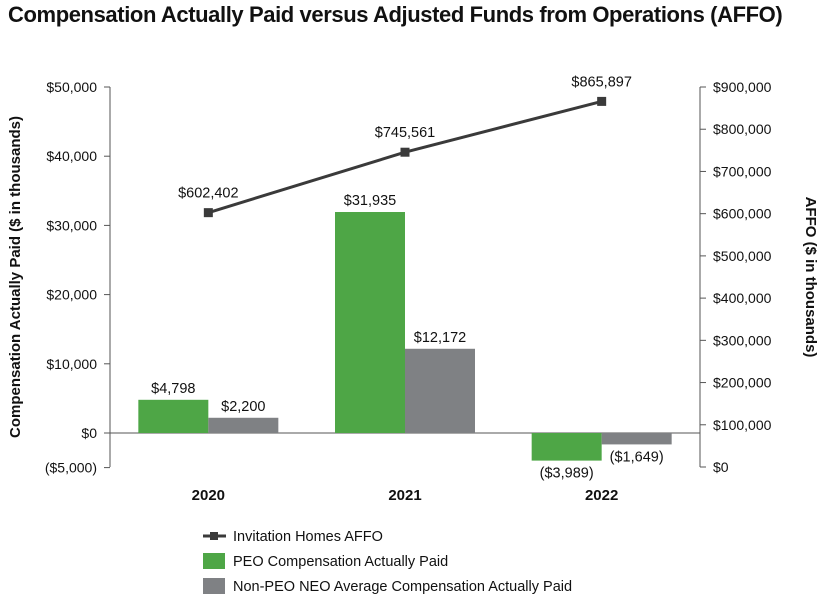  Describe the element at coordinates (243, 407) in the screenshot. I see `bar-data-label: $2,200` at that location.